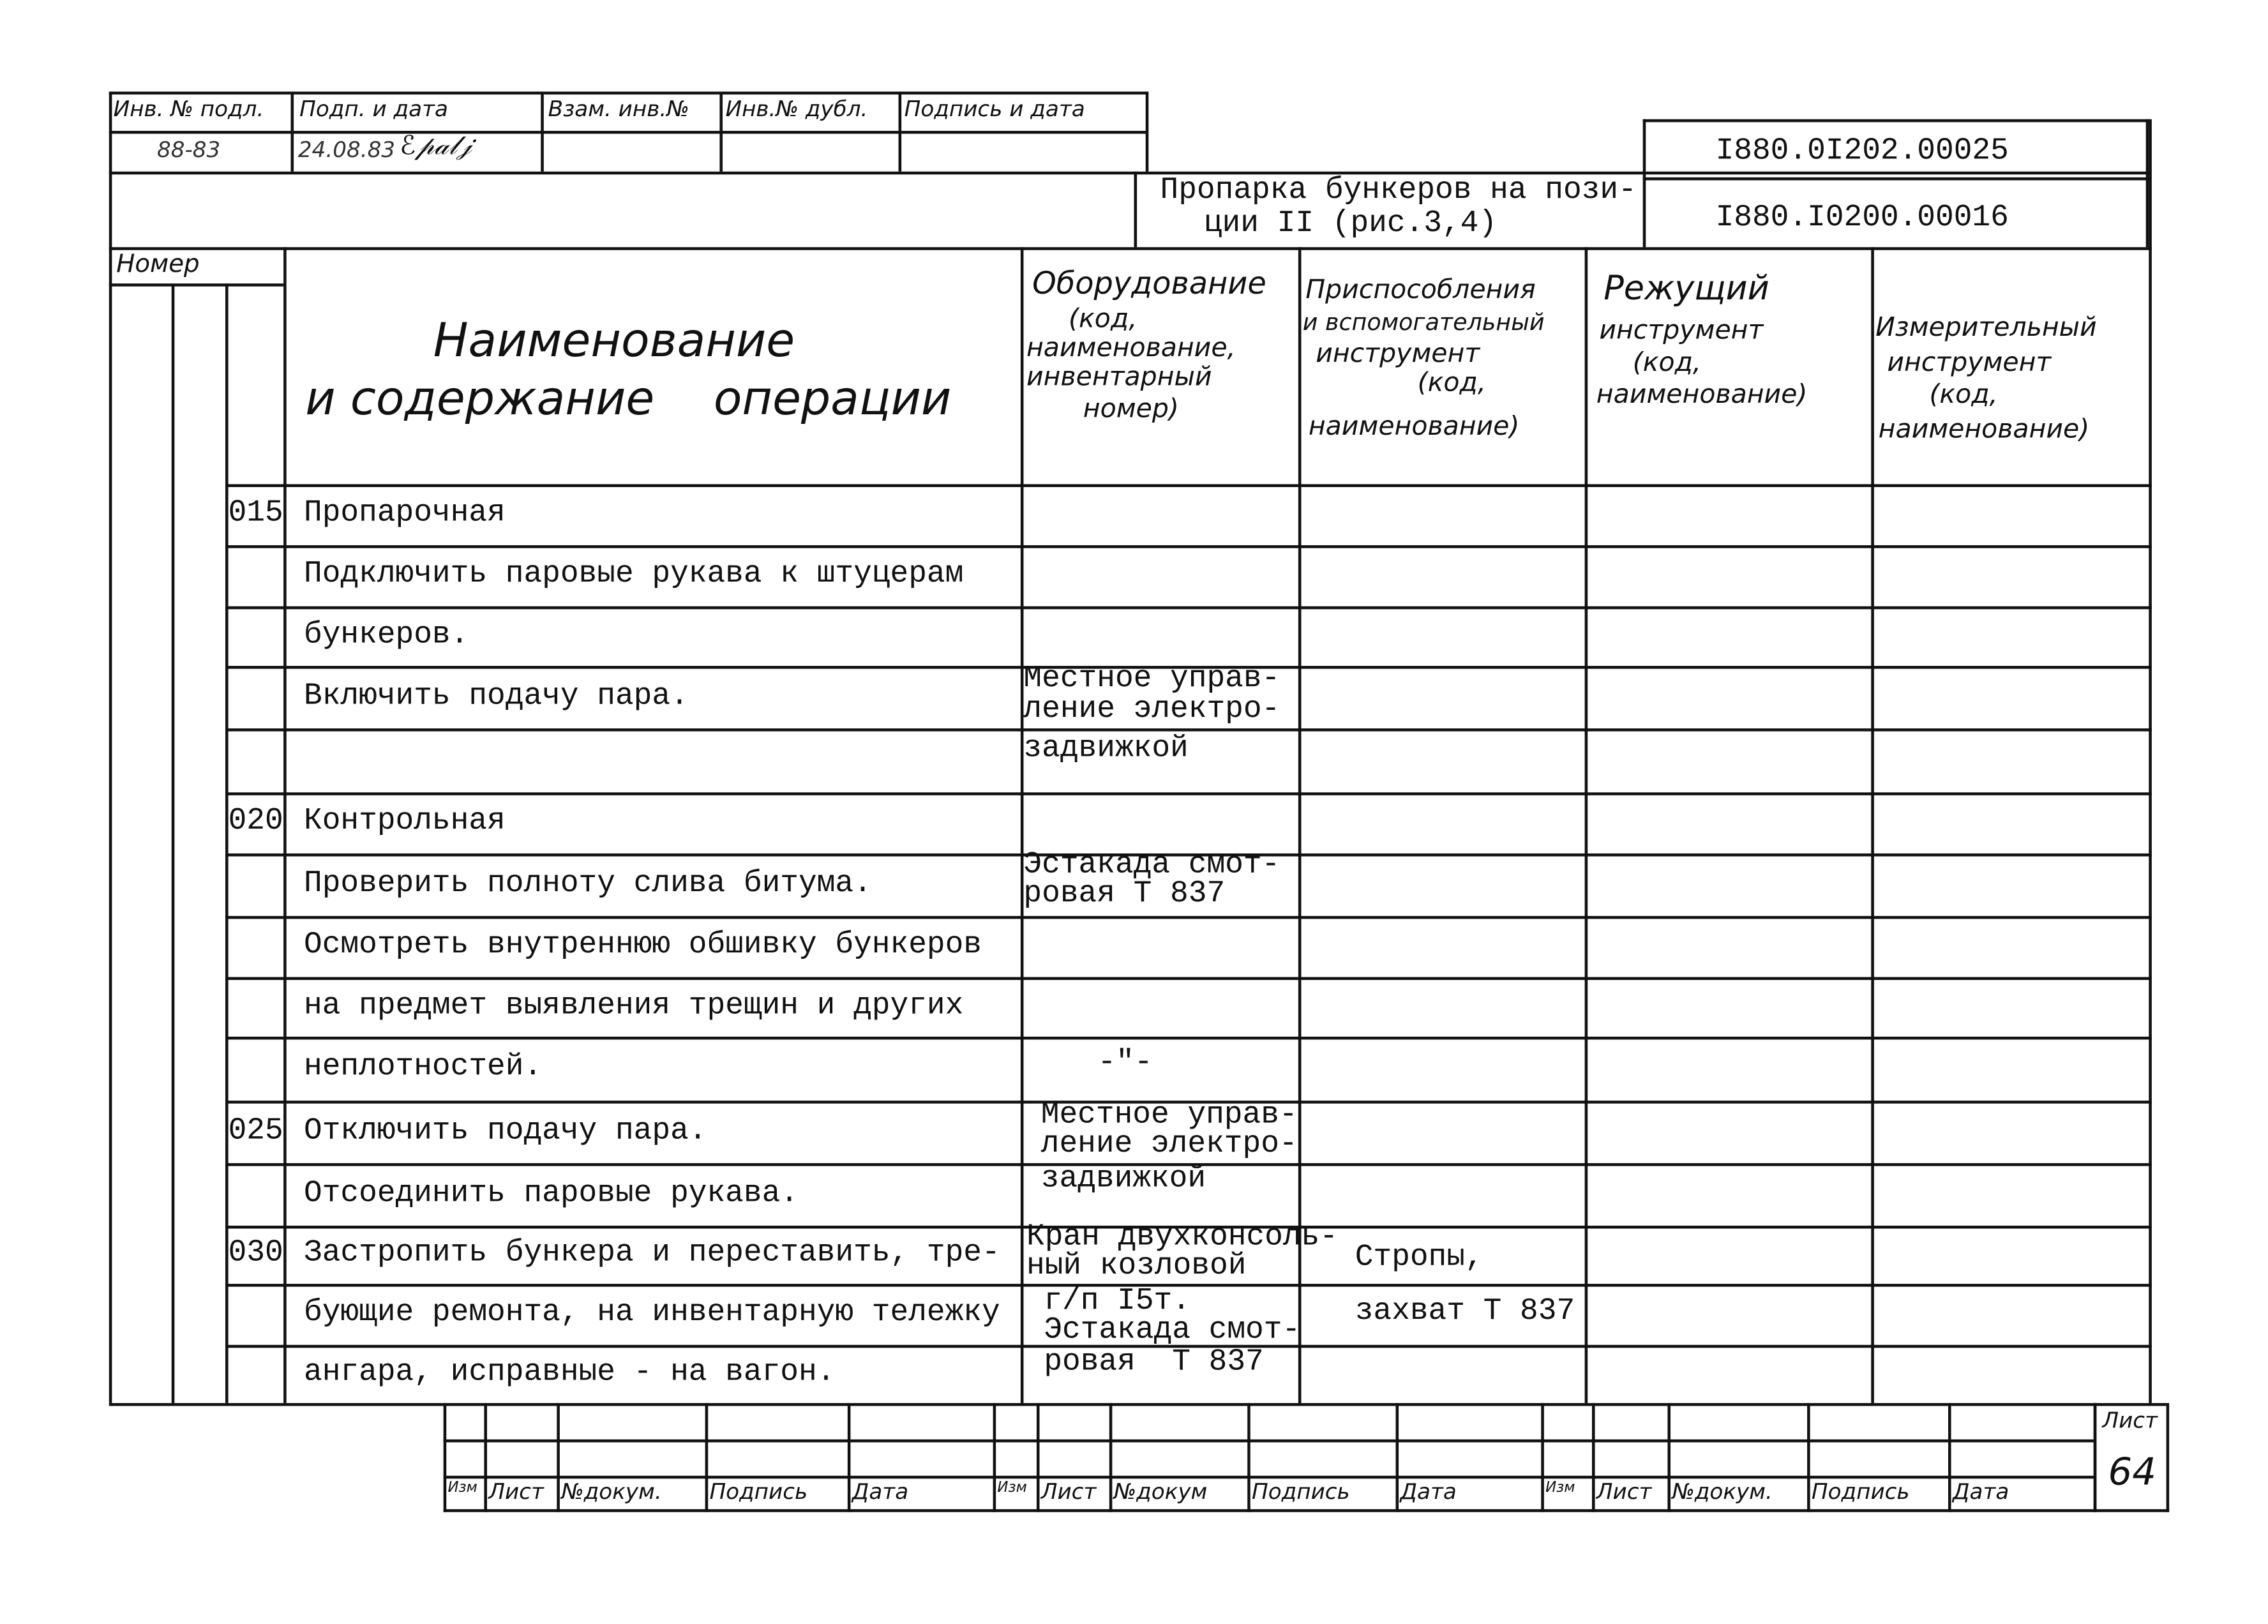  What do you see at coordinates (1131, 409) in the screenshot?
I see `column-header-equipment: номер)` at bounding box center [1131, 409].